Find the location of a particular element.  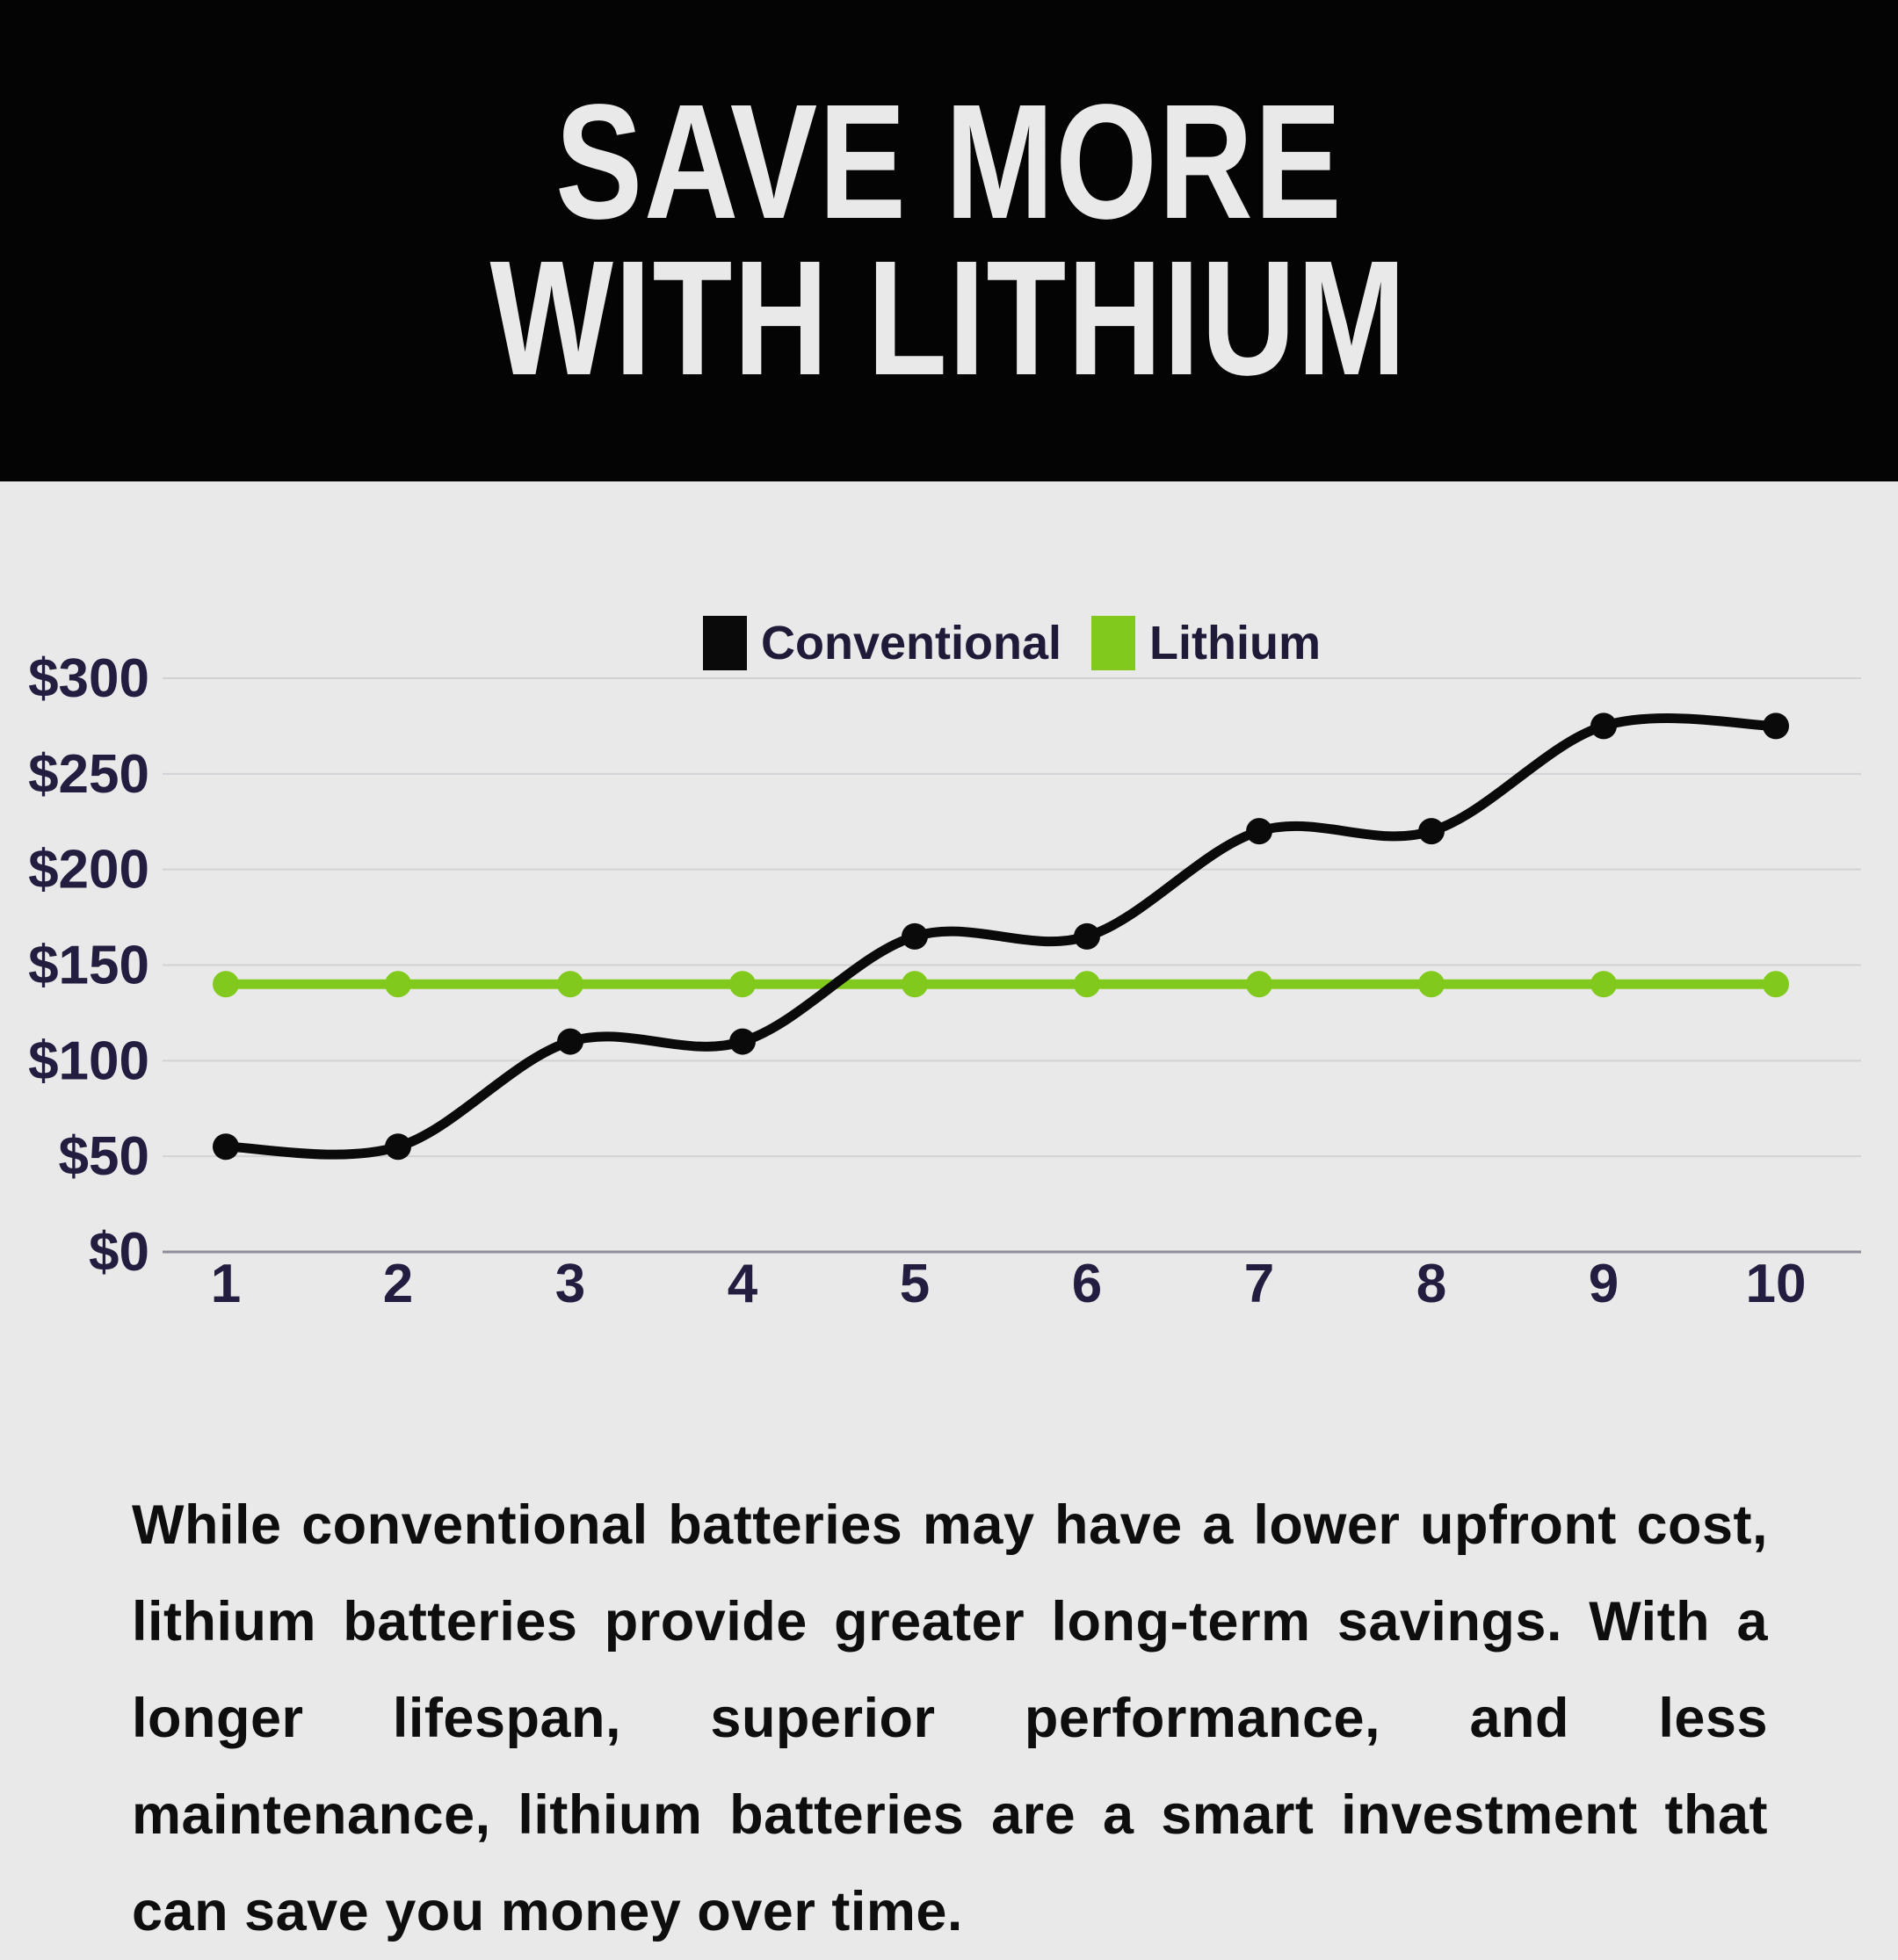

x-tick-label-2: 2 is located at coordinates (398, 1284).